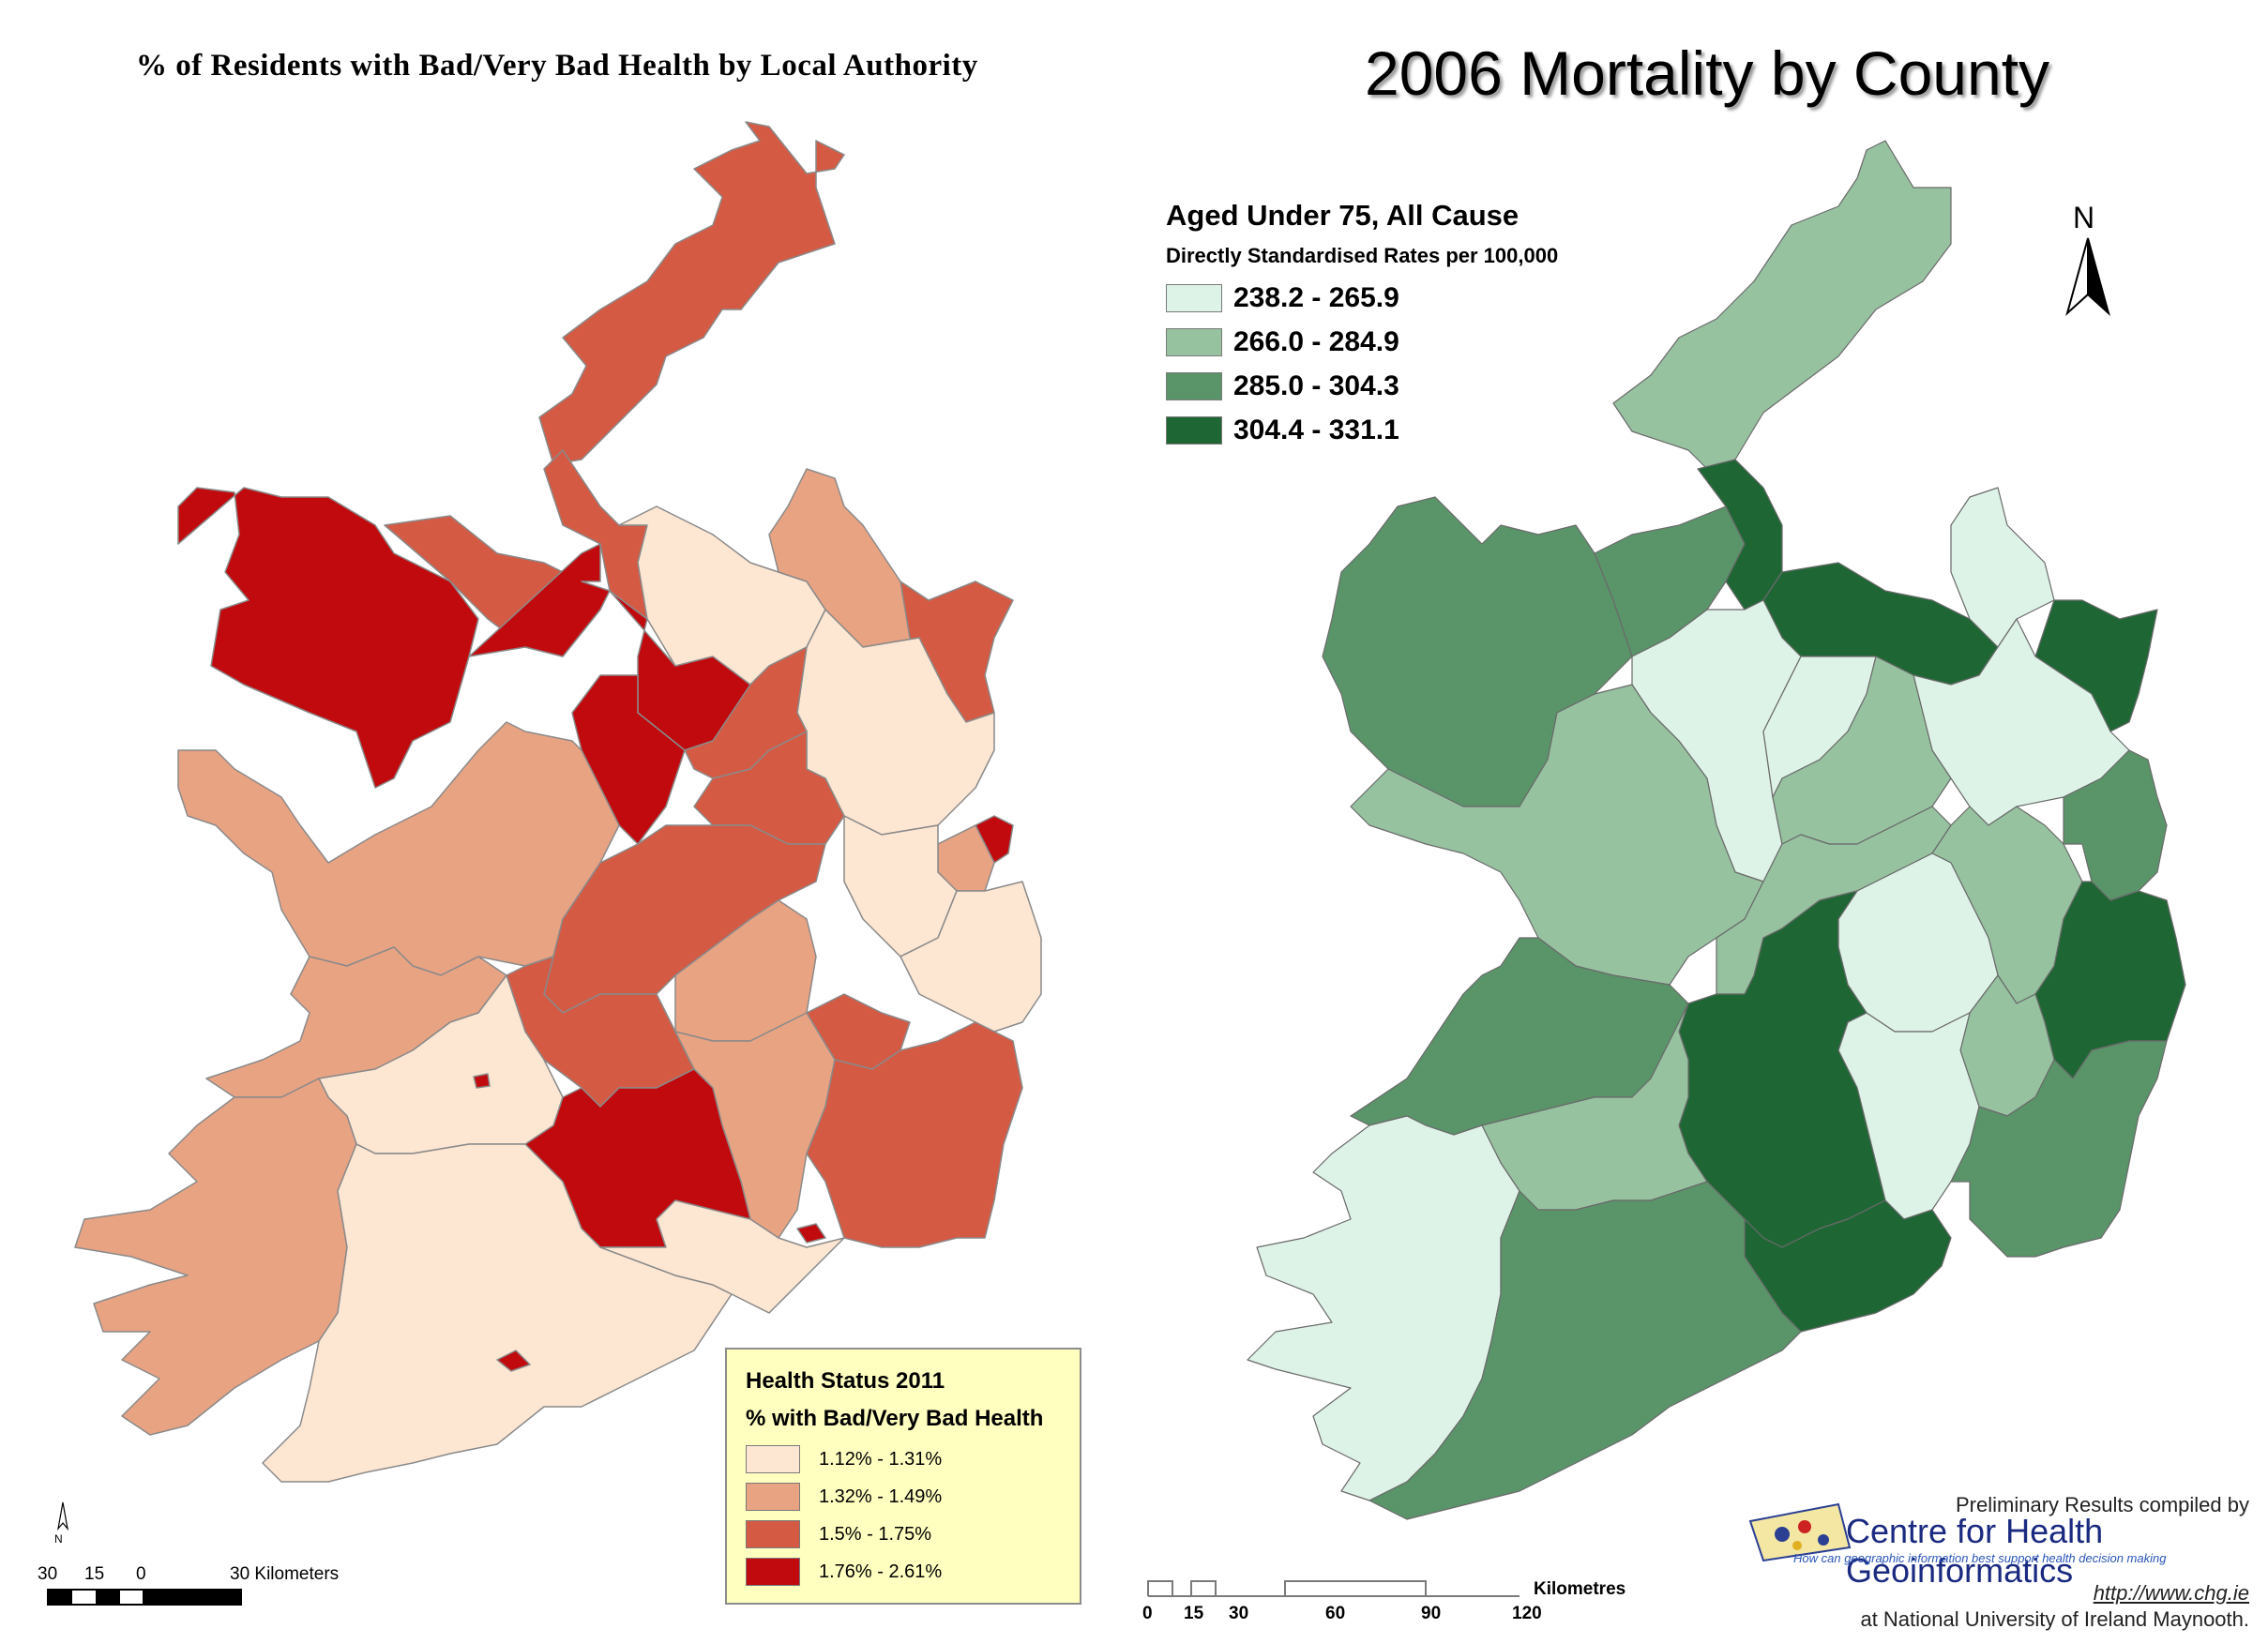 Image resolution: width=2268 pixels, height=1644 pixels. What do you see at coordinates (1316, 430) in the screenshot?
I see `legend-label: 304.4 - 331.1` at bounding box center [1316, 430].